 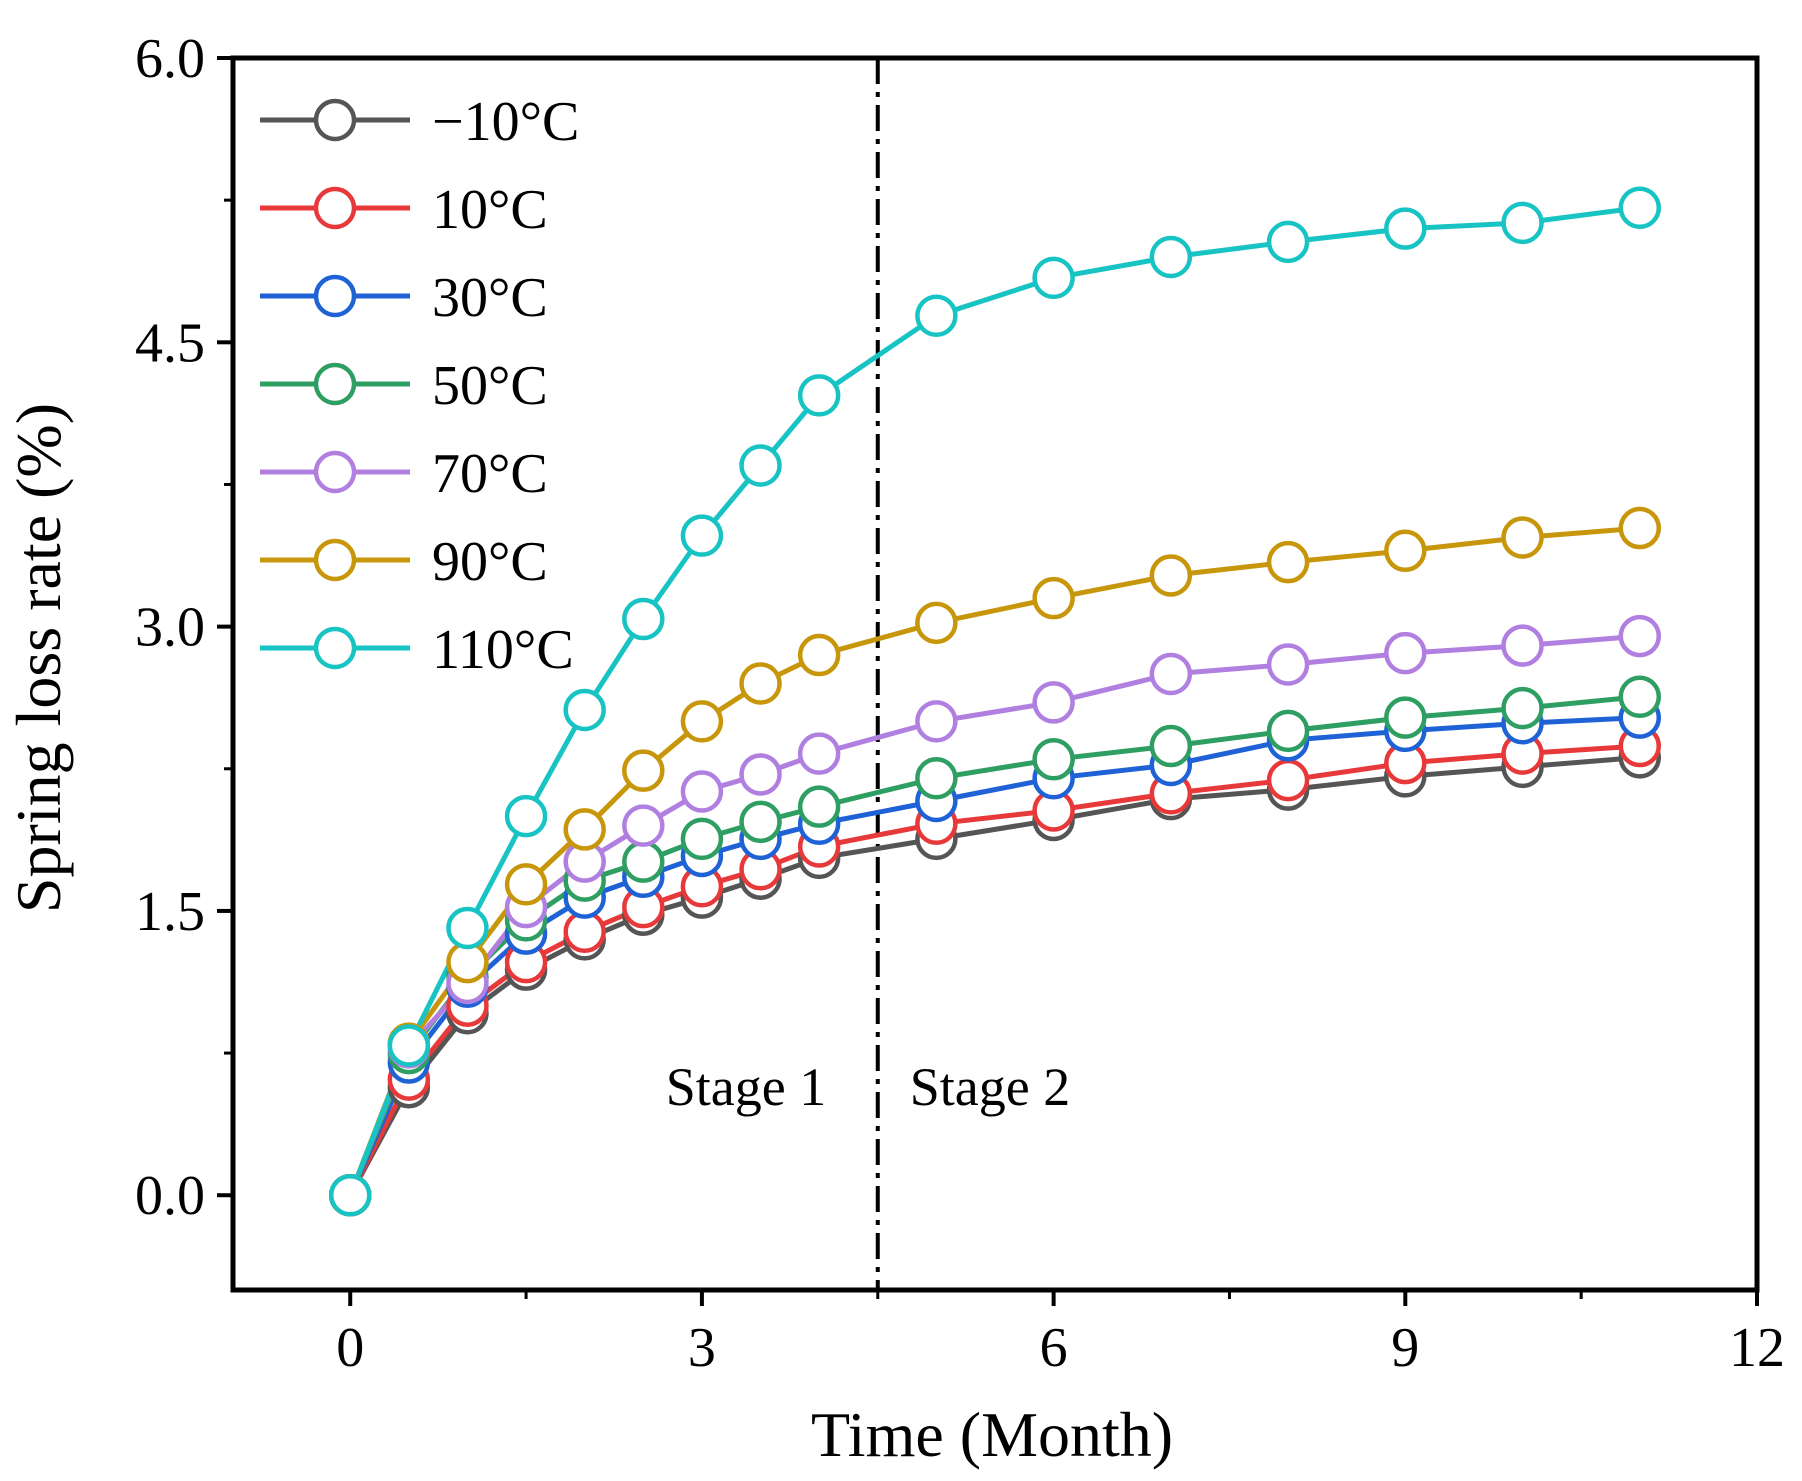 I want to click on legend-label-6: 110°C, so click(x=503, y=650).